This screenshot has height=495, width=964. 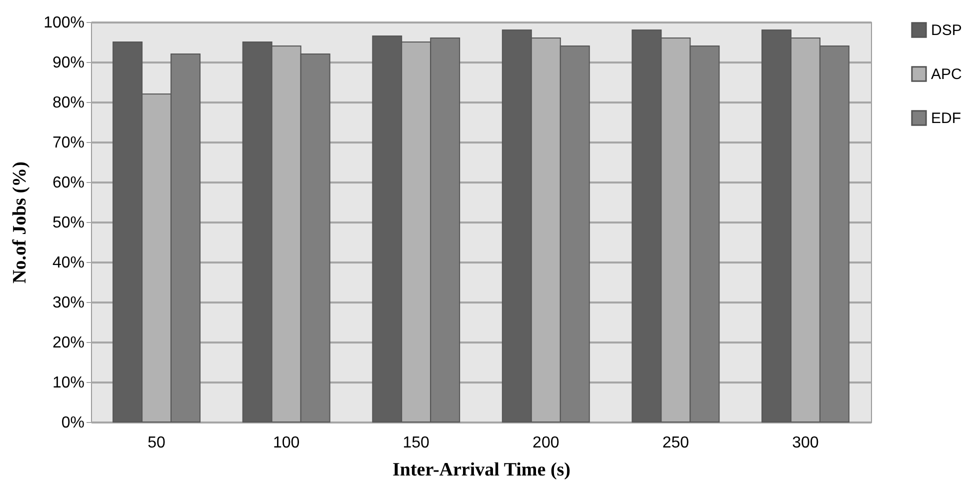 What do you see at coordinates (946, 118) in the screenshot?
I see `legend-label: EDF` at bounding box center [946, 118].